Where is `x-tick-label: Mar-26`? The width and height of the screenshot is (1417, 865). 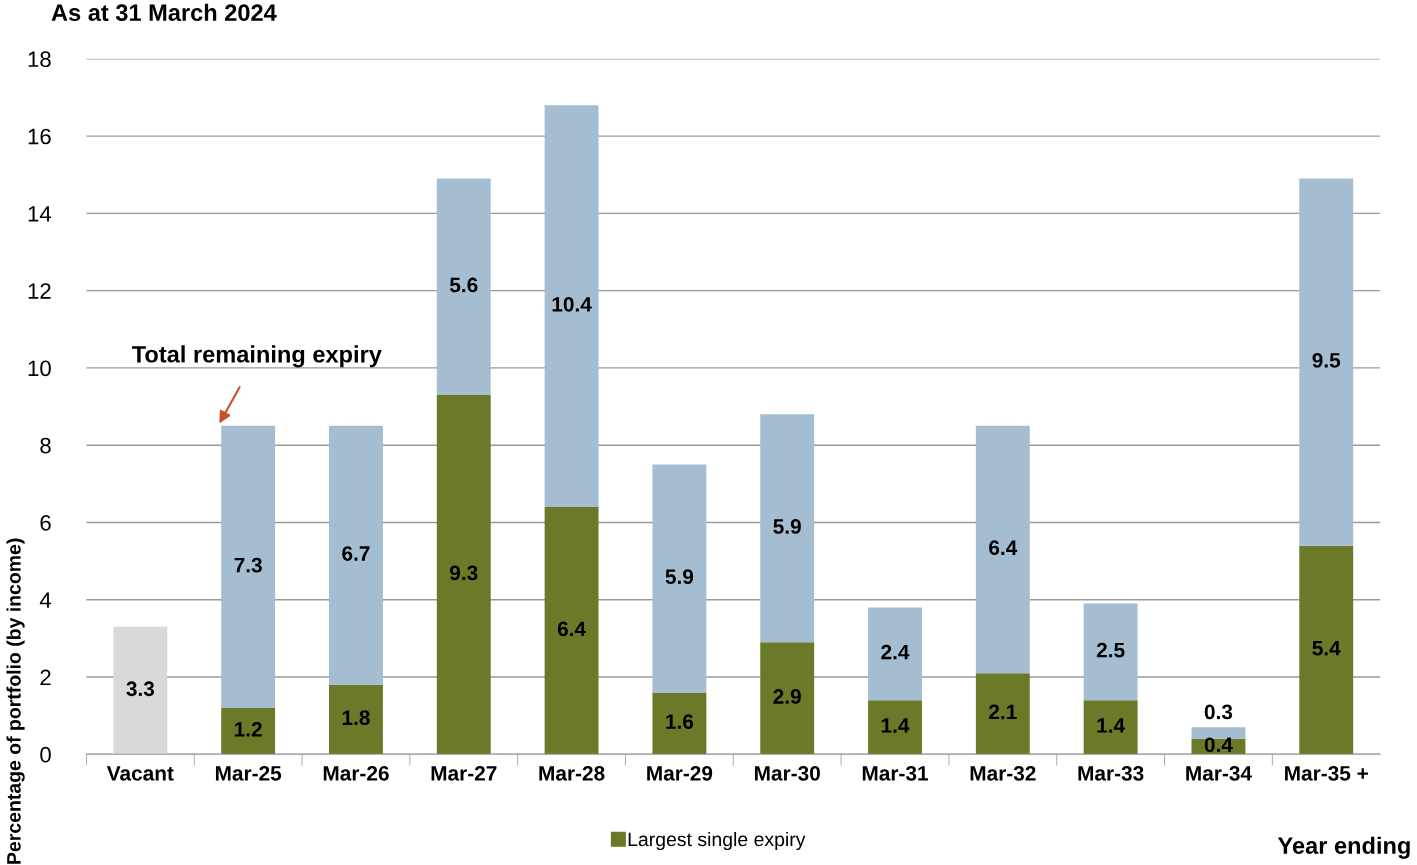 x-tick-label: Mar-26 is located at coordinates (356, 773).